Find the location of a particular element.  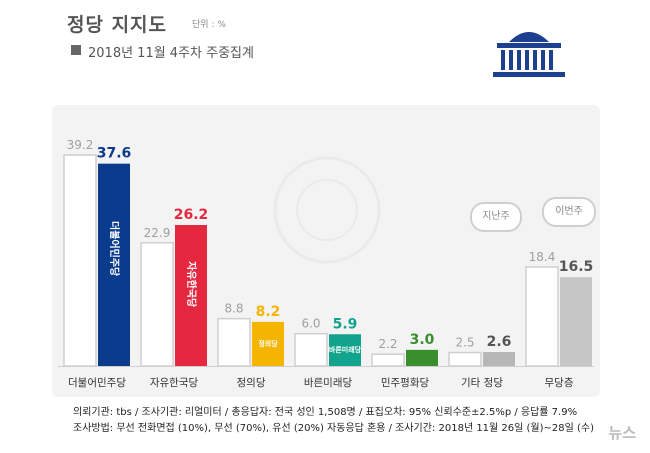

party-logo-2: 정의당 is located at coordinates (268, 343).